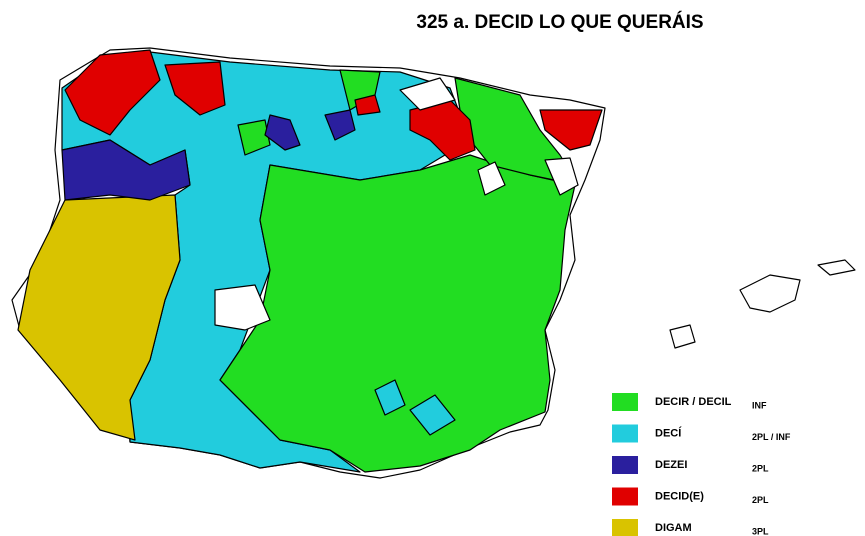 This screenshot has width=865, height=536. I want to click on legend-note: INF, so click(759, 405).